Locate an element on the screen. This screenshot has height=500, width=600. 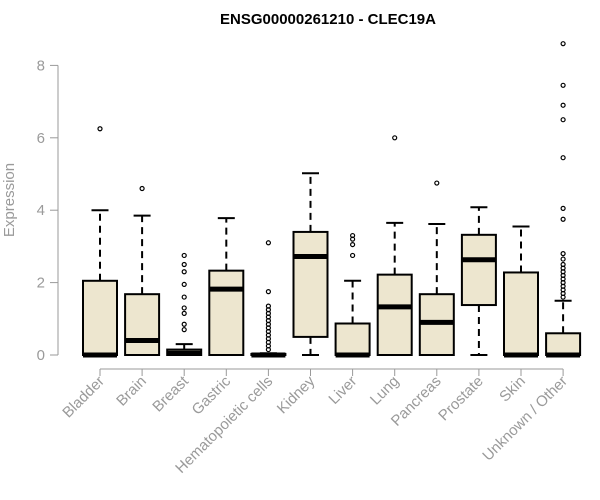
x-tick-label: Breast is located at coordinates (170, 393).